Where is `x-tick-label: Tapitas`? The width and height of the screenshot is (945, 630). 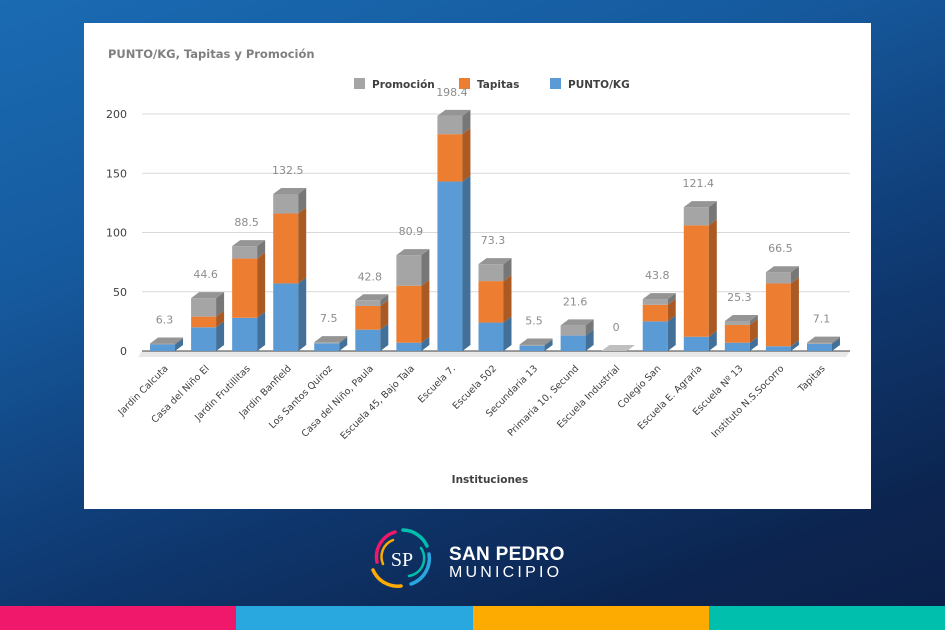
x-tick-label: Tapitas is located at coordinates (812, 379).